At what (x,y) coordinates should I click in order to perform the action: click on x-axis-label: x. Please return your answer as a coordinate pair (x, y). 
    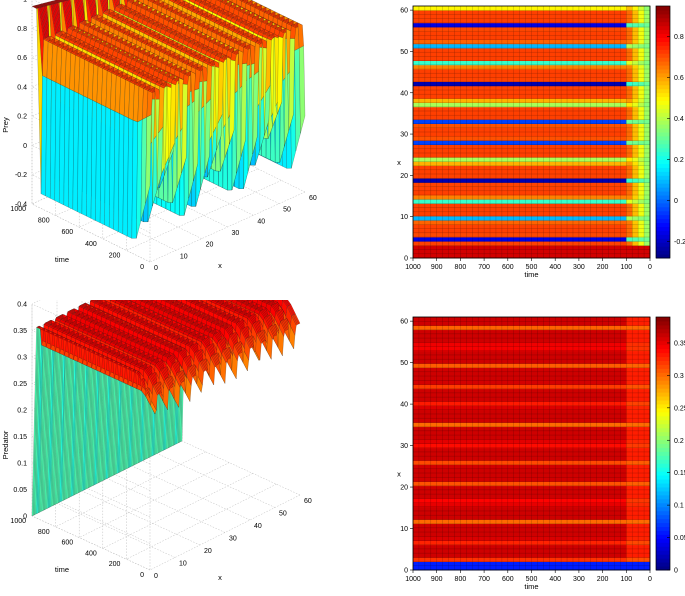
    Looking at the image, I should click on (220, 265).